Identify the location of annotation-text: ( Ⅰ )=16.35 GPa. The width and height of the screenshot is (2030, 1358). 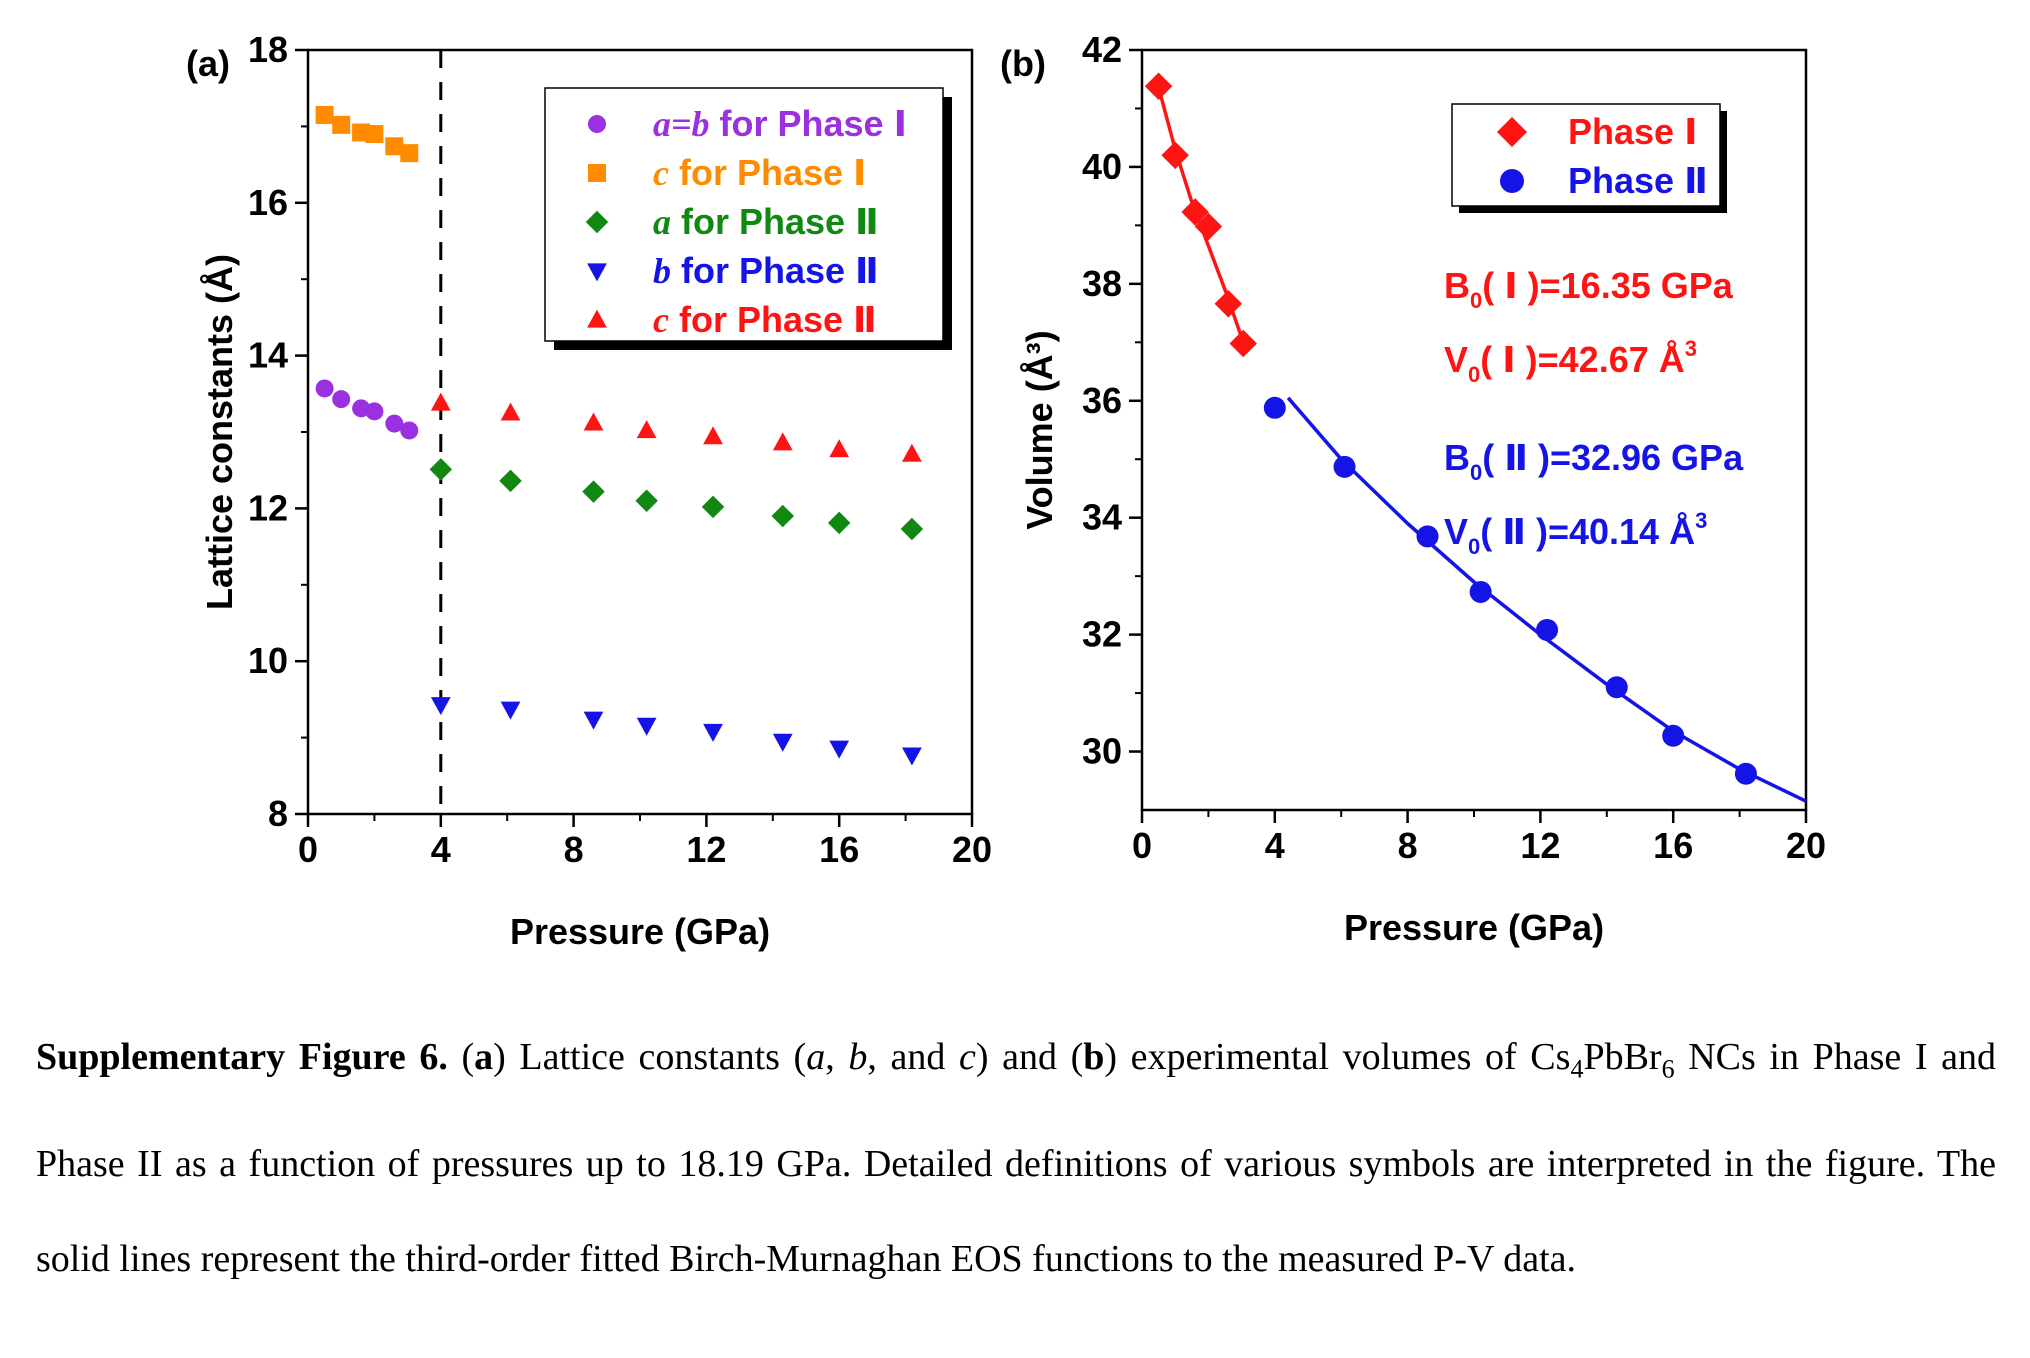
(1608, 285).